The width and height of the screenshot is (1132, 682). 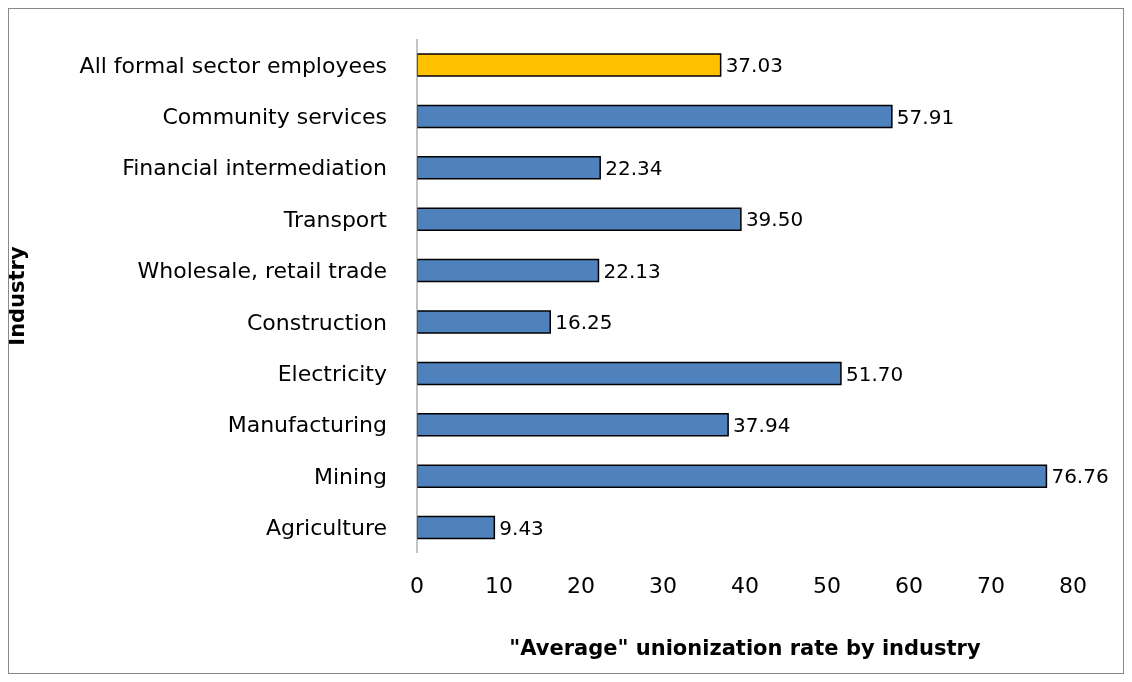 I want to click on y-tick-label: Wholesale, retail trade, so click(x=262, y=271).